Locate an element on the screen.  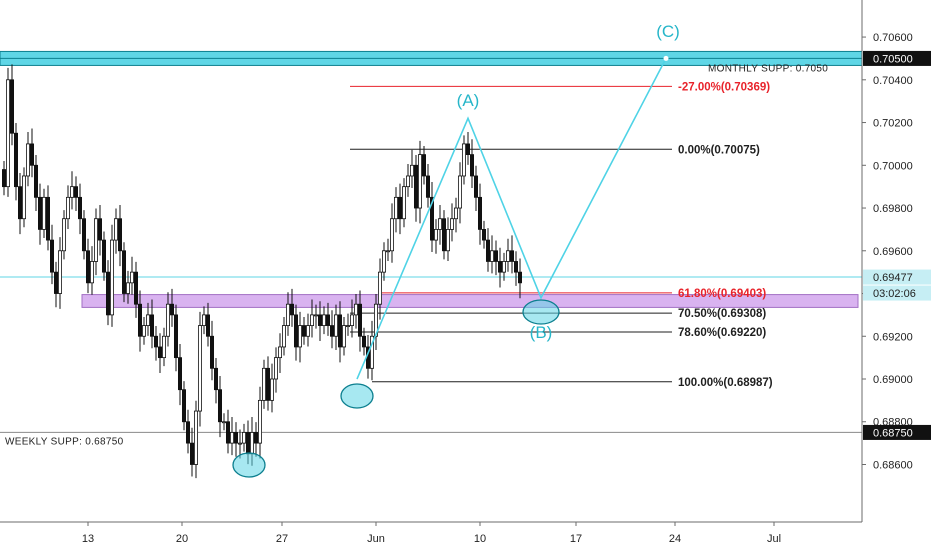
countdown-label: 03:02:06 is located at coordinates (894, 294).